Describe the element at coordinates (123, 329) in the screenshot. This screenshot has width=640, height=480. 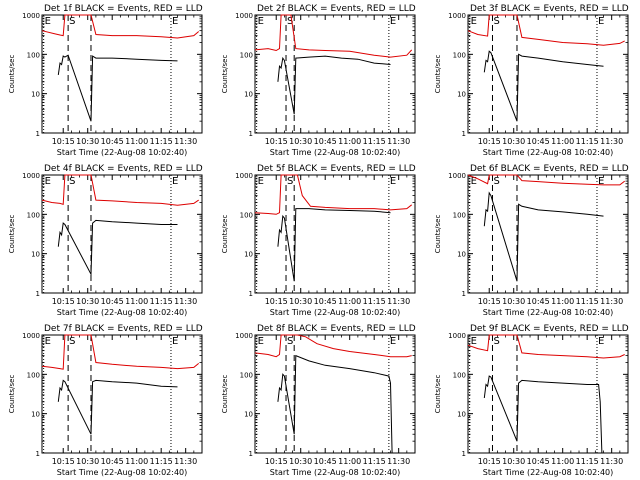
I see `chart-title: Det 7f BLACK = Events, RED = LLD` at that location.